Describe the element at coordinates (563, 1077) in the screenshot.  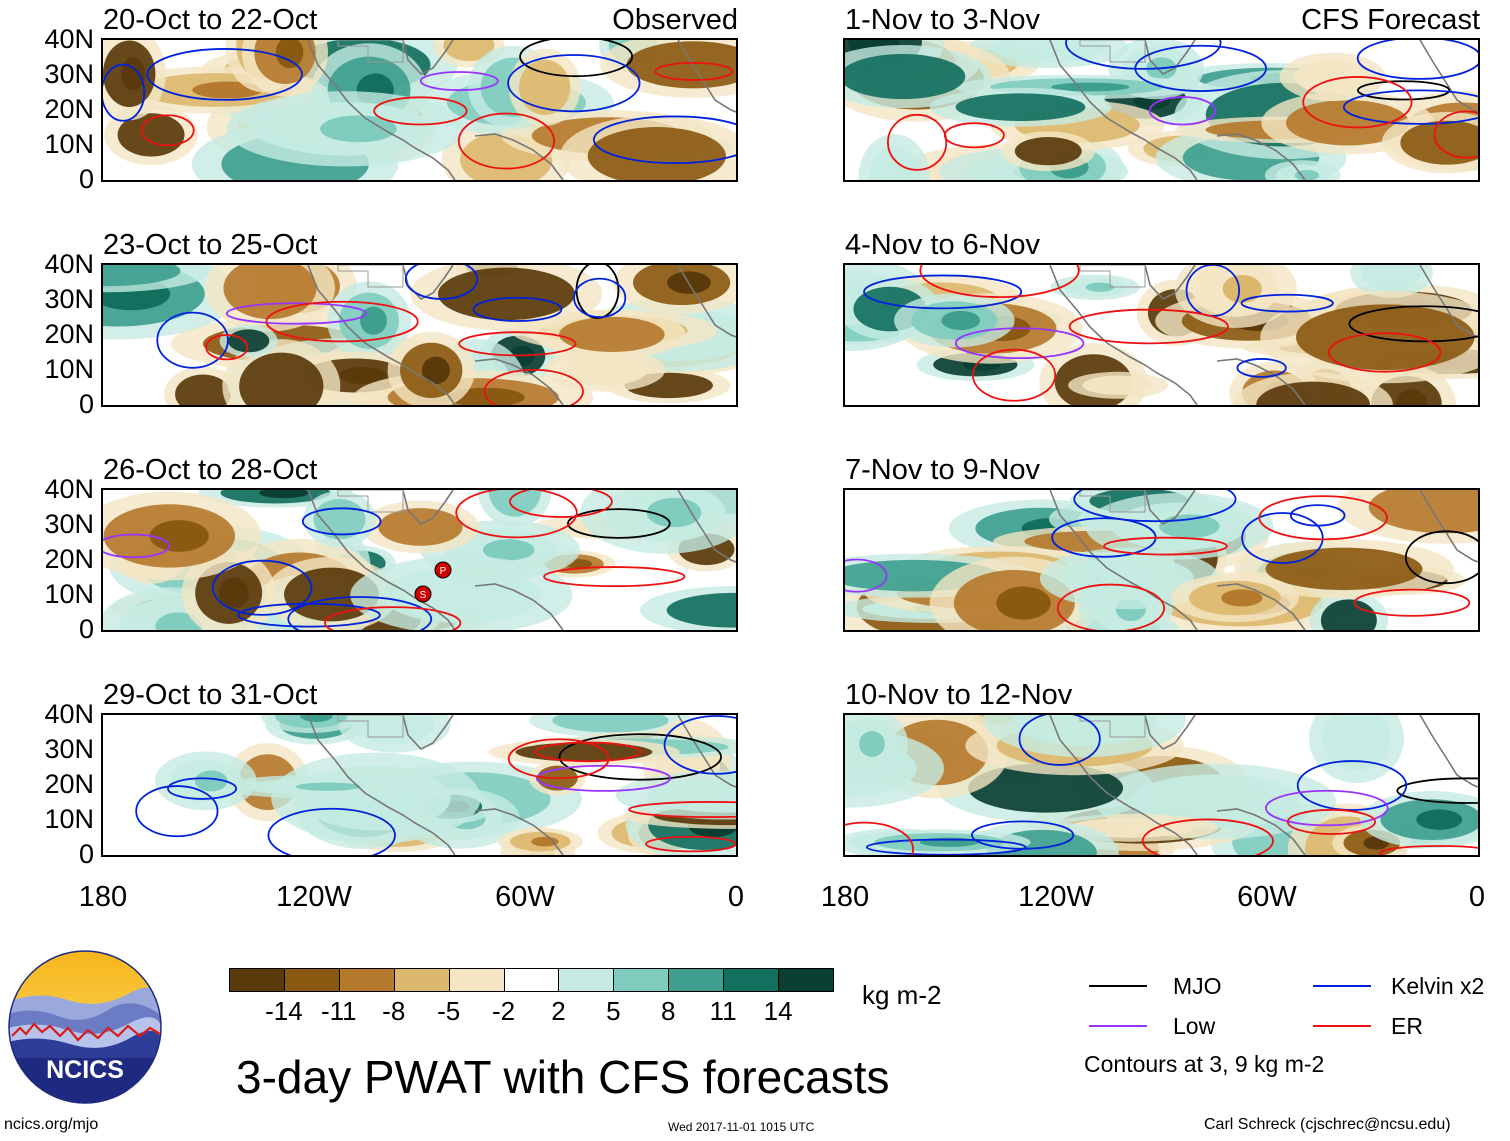
I see `main-title: 3-day PWAT with CFS forecasts` at that location.